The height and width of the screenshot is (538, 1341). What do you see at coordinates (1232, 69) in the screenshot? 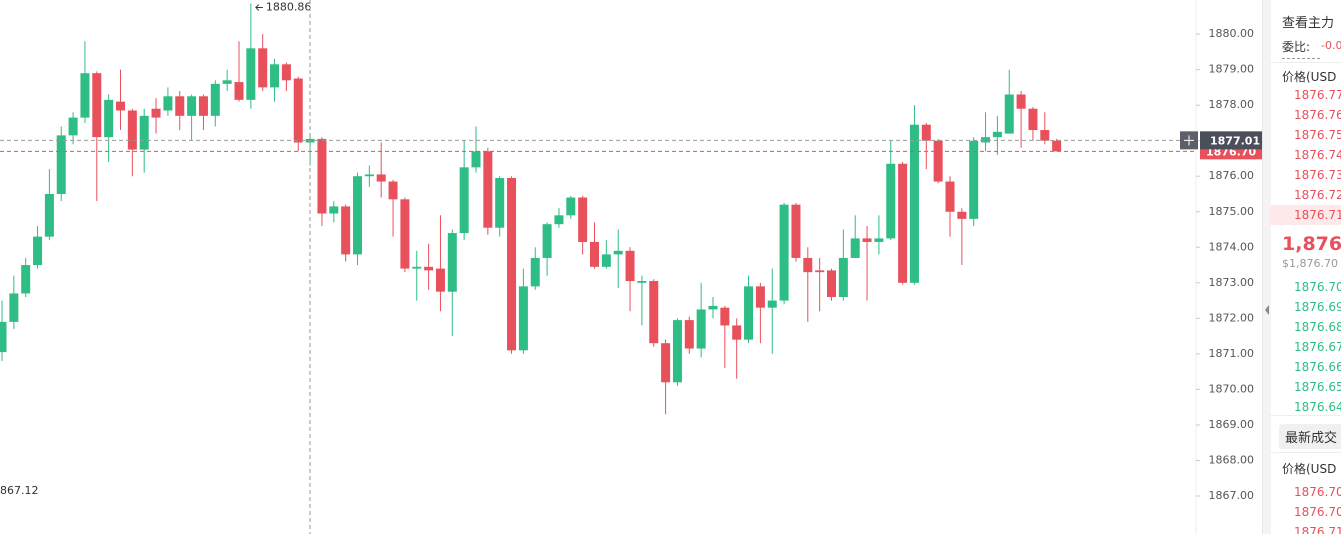
I see `y-tick-label: 1879.00` at bounding box center [1232, 69].